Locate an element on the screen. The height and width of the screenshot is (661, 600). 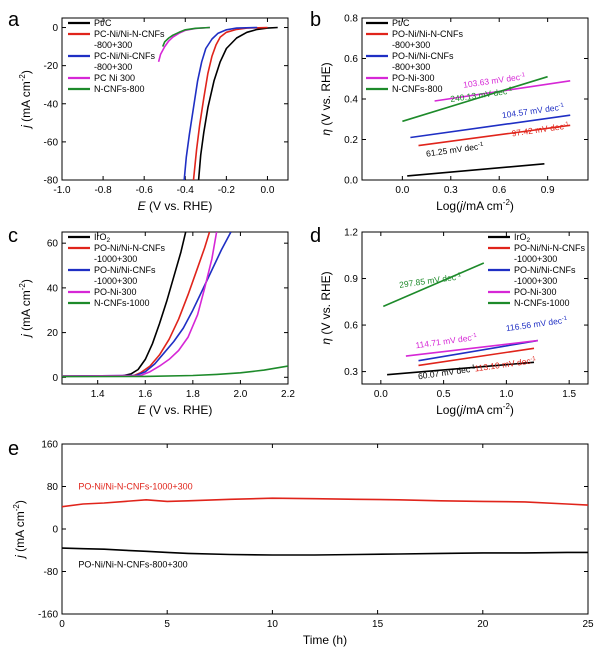
x-tick-label: 10 is located at coordinates (273, 624).